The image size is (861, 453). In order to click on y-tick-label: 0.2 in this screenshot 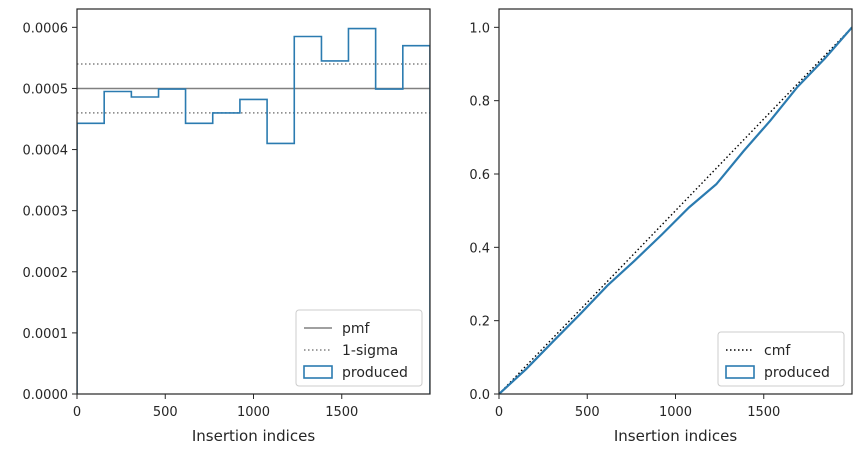, I will do `click(479, 322)`.